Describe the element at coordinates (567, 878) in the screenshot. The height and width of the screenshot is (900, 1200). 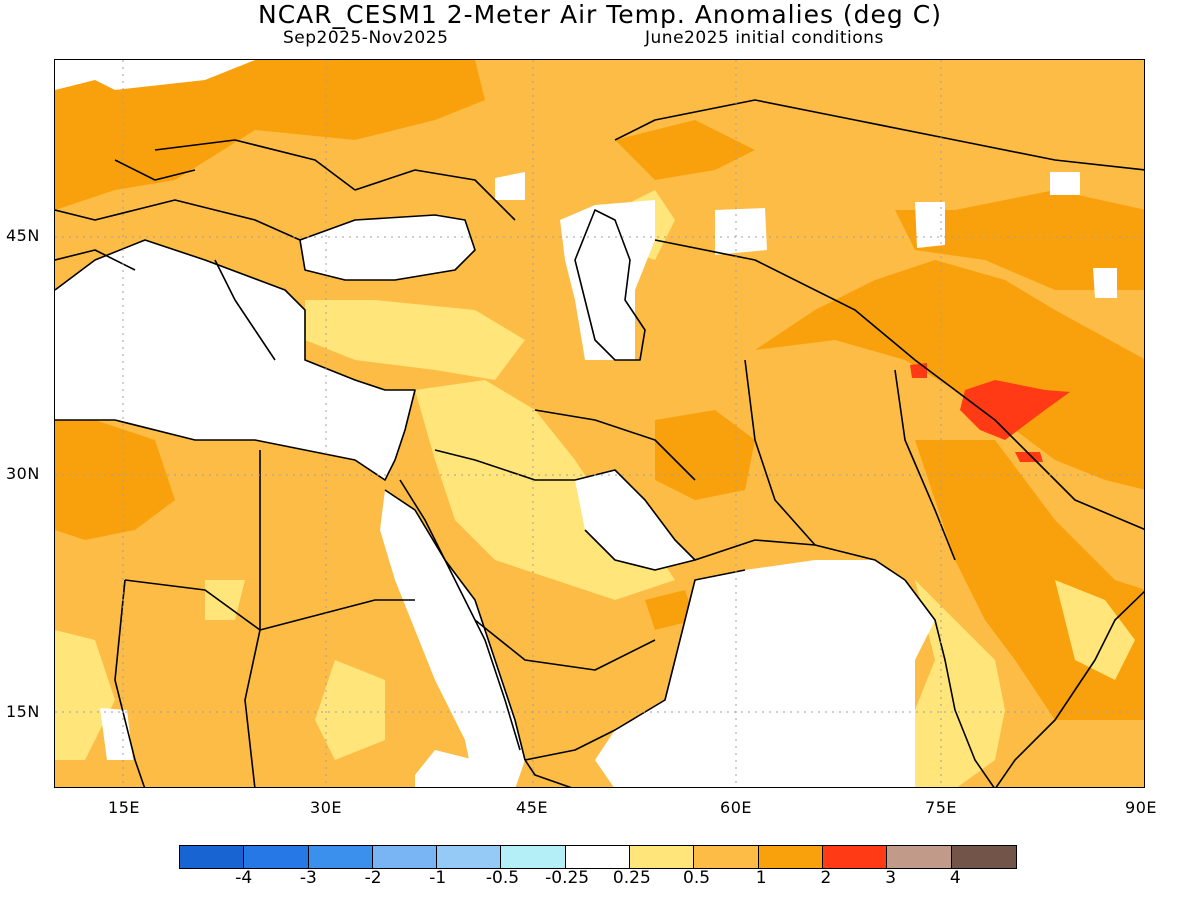
I see `colorbar-label: -0.25` at that location.